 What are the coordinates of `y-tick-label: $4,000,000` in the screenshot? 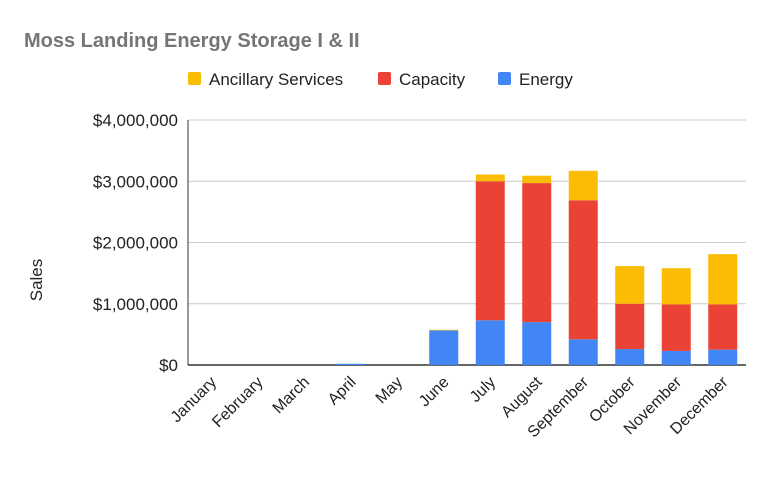 It's located at (135, 120).